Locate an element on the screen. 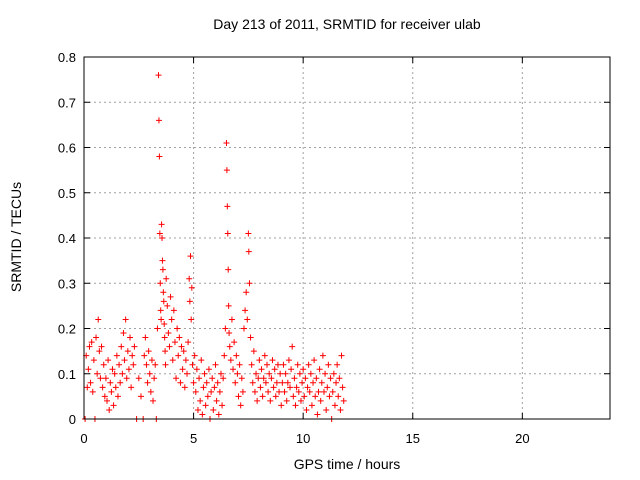  y-tick-label: 0.6 is located at coordinates (67, 148).